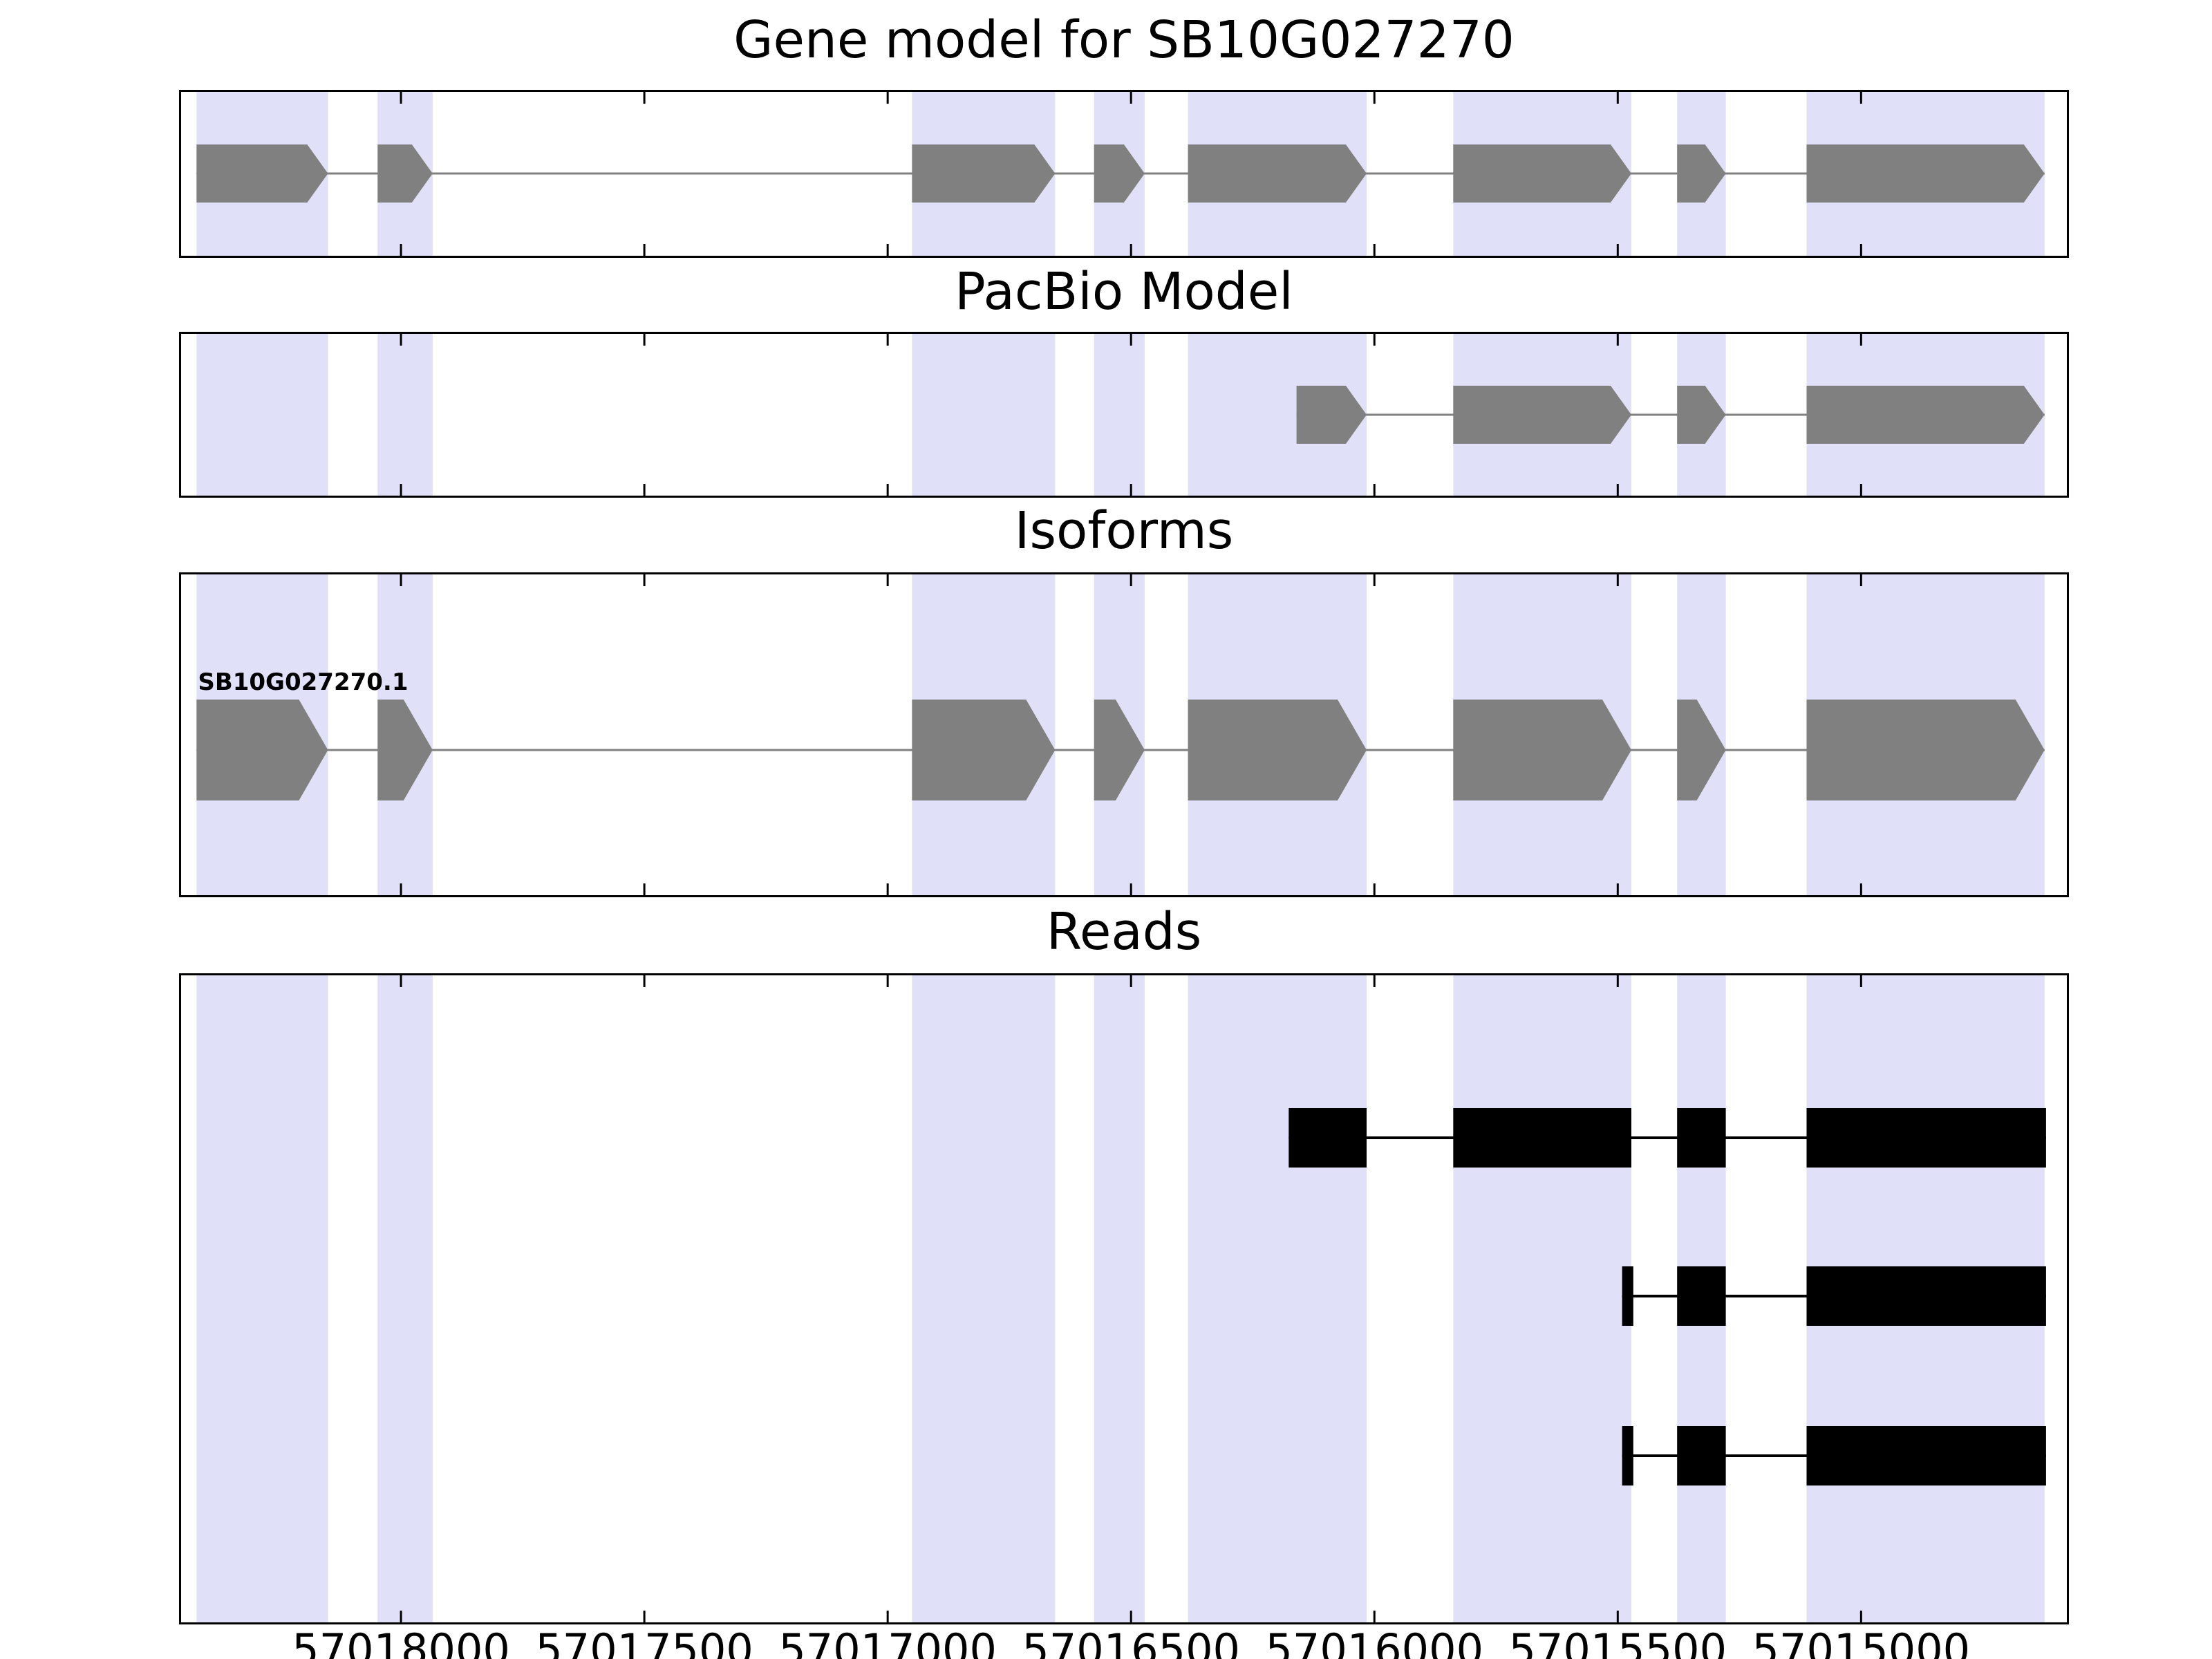  Describe the element at coordinates (1374, 1642) in the screenshot. I see `x-axis-tick-label: 57016000` at that location.